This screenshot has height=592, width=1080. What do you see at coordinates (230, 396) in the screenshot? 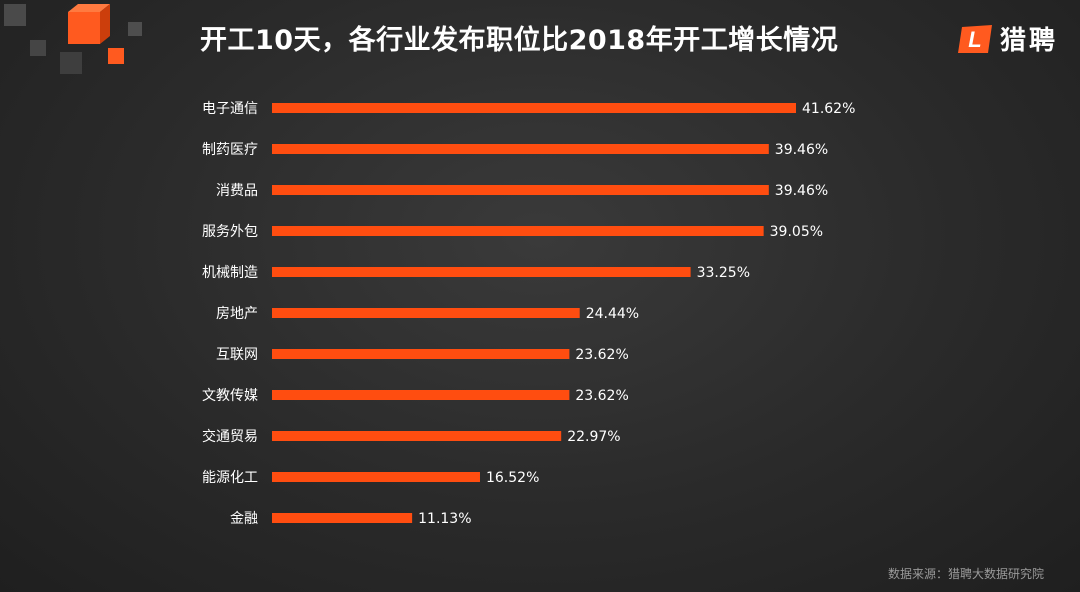
I see `category-label: 文教传媒` at bounding box center [230, 396].